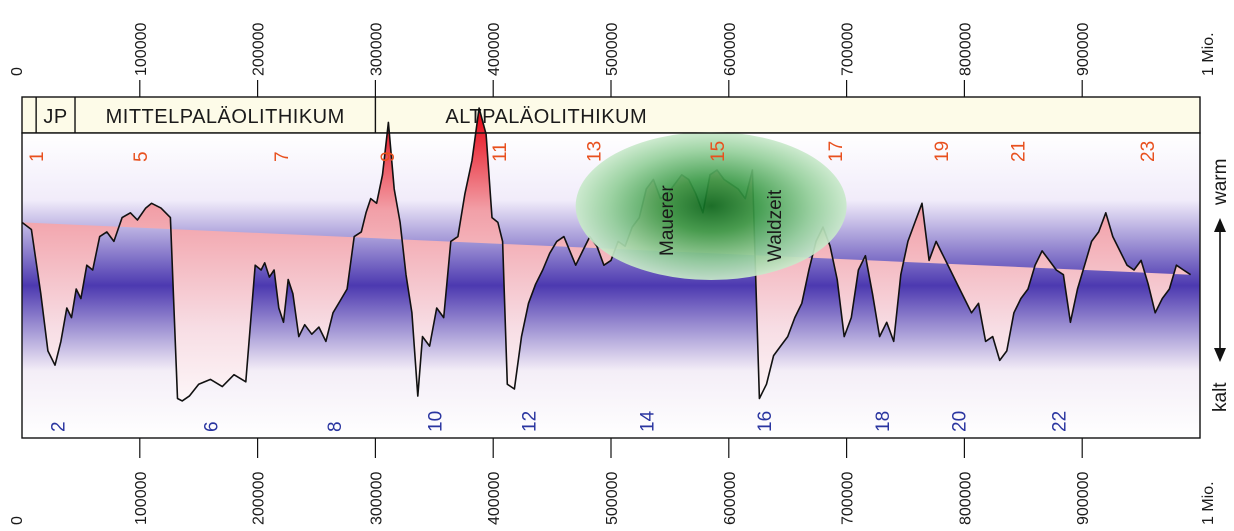 This screenshot has height=531, width=1234. I want to click on cold-stage-label: 18, so click(883, 421).